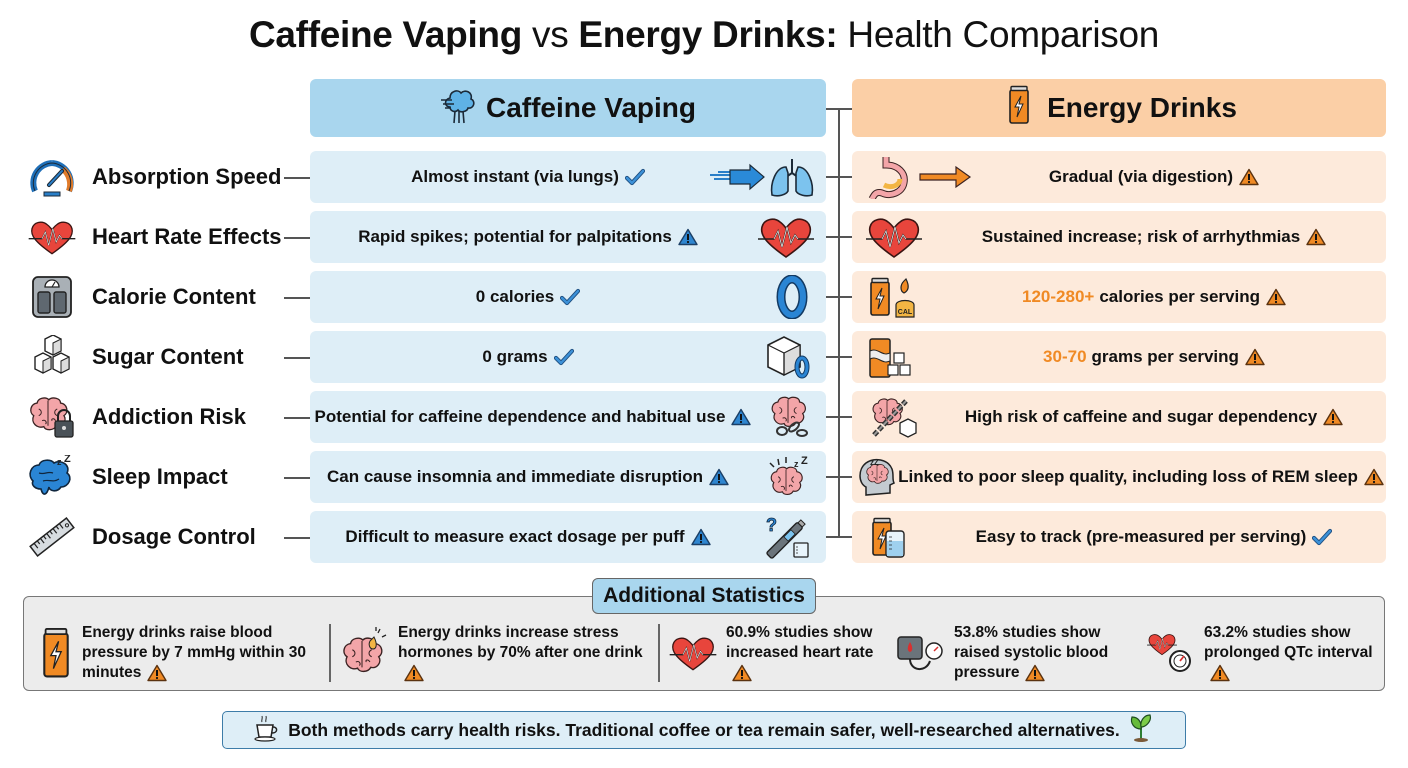  What do you see at coordinates (1179, 296) in the screenshot?
I see `cell-text: calories per serving` at bounding box center [1179, 296].